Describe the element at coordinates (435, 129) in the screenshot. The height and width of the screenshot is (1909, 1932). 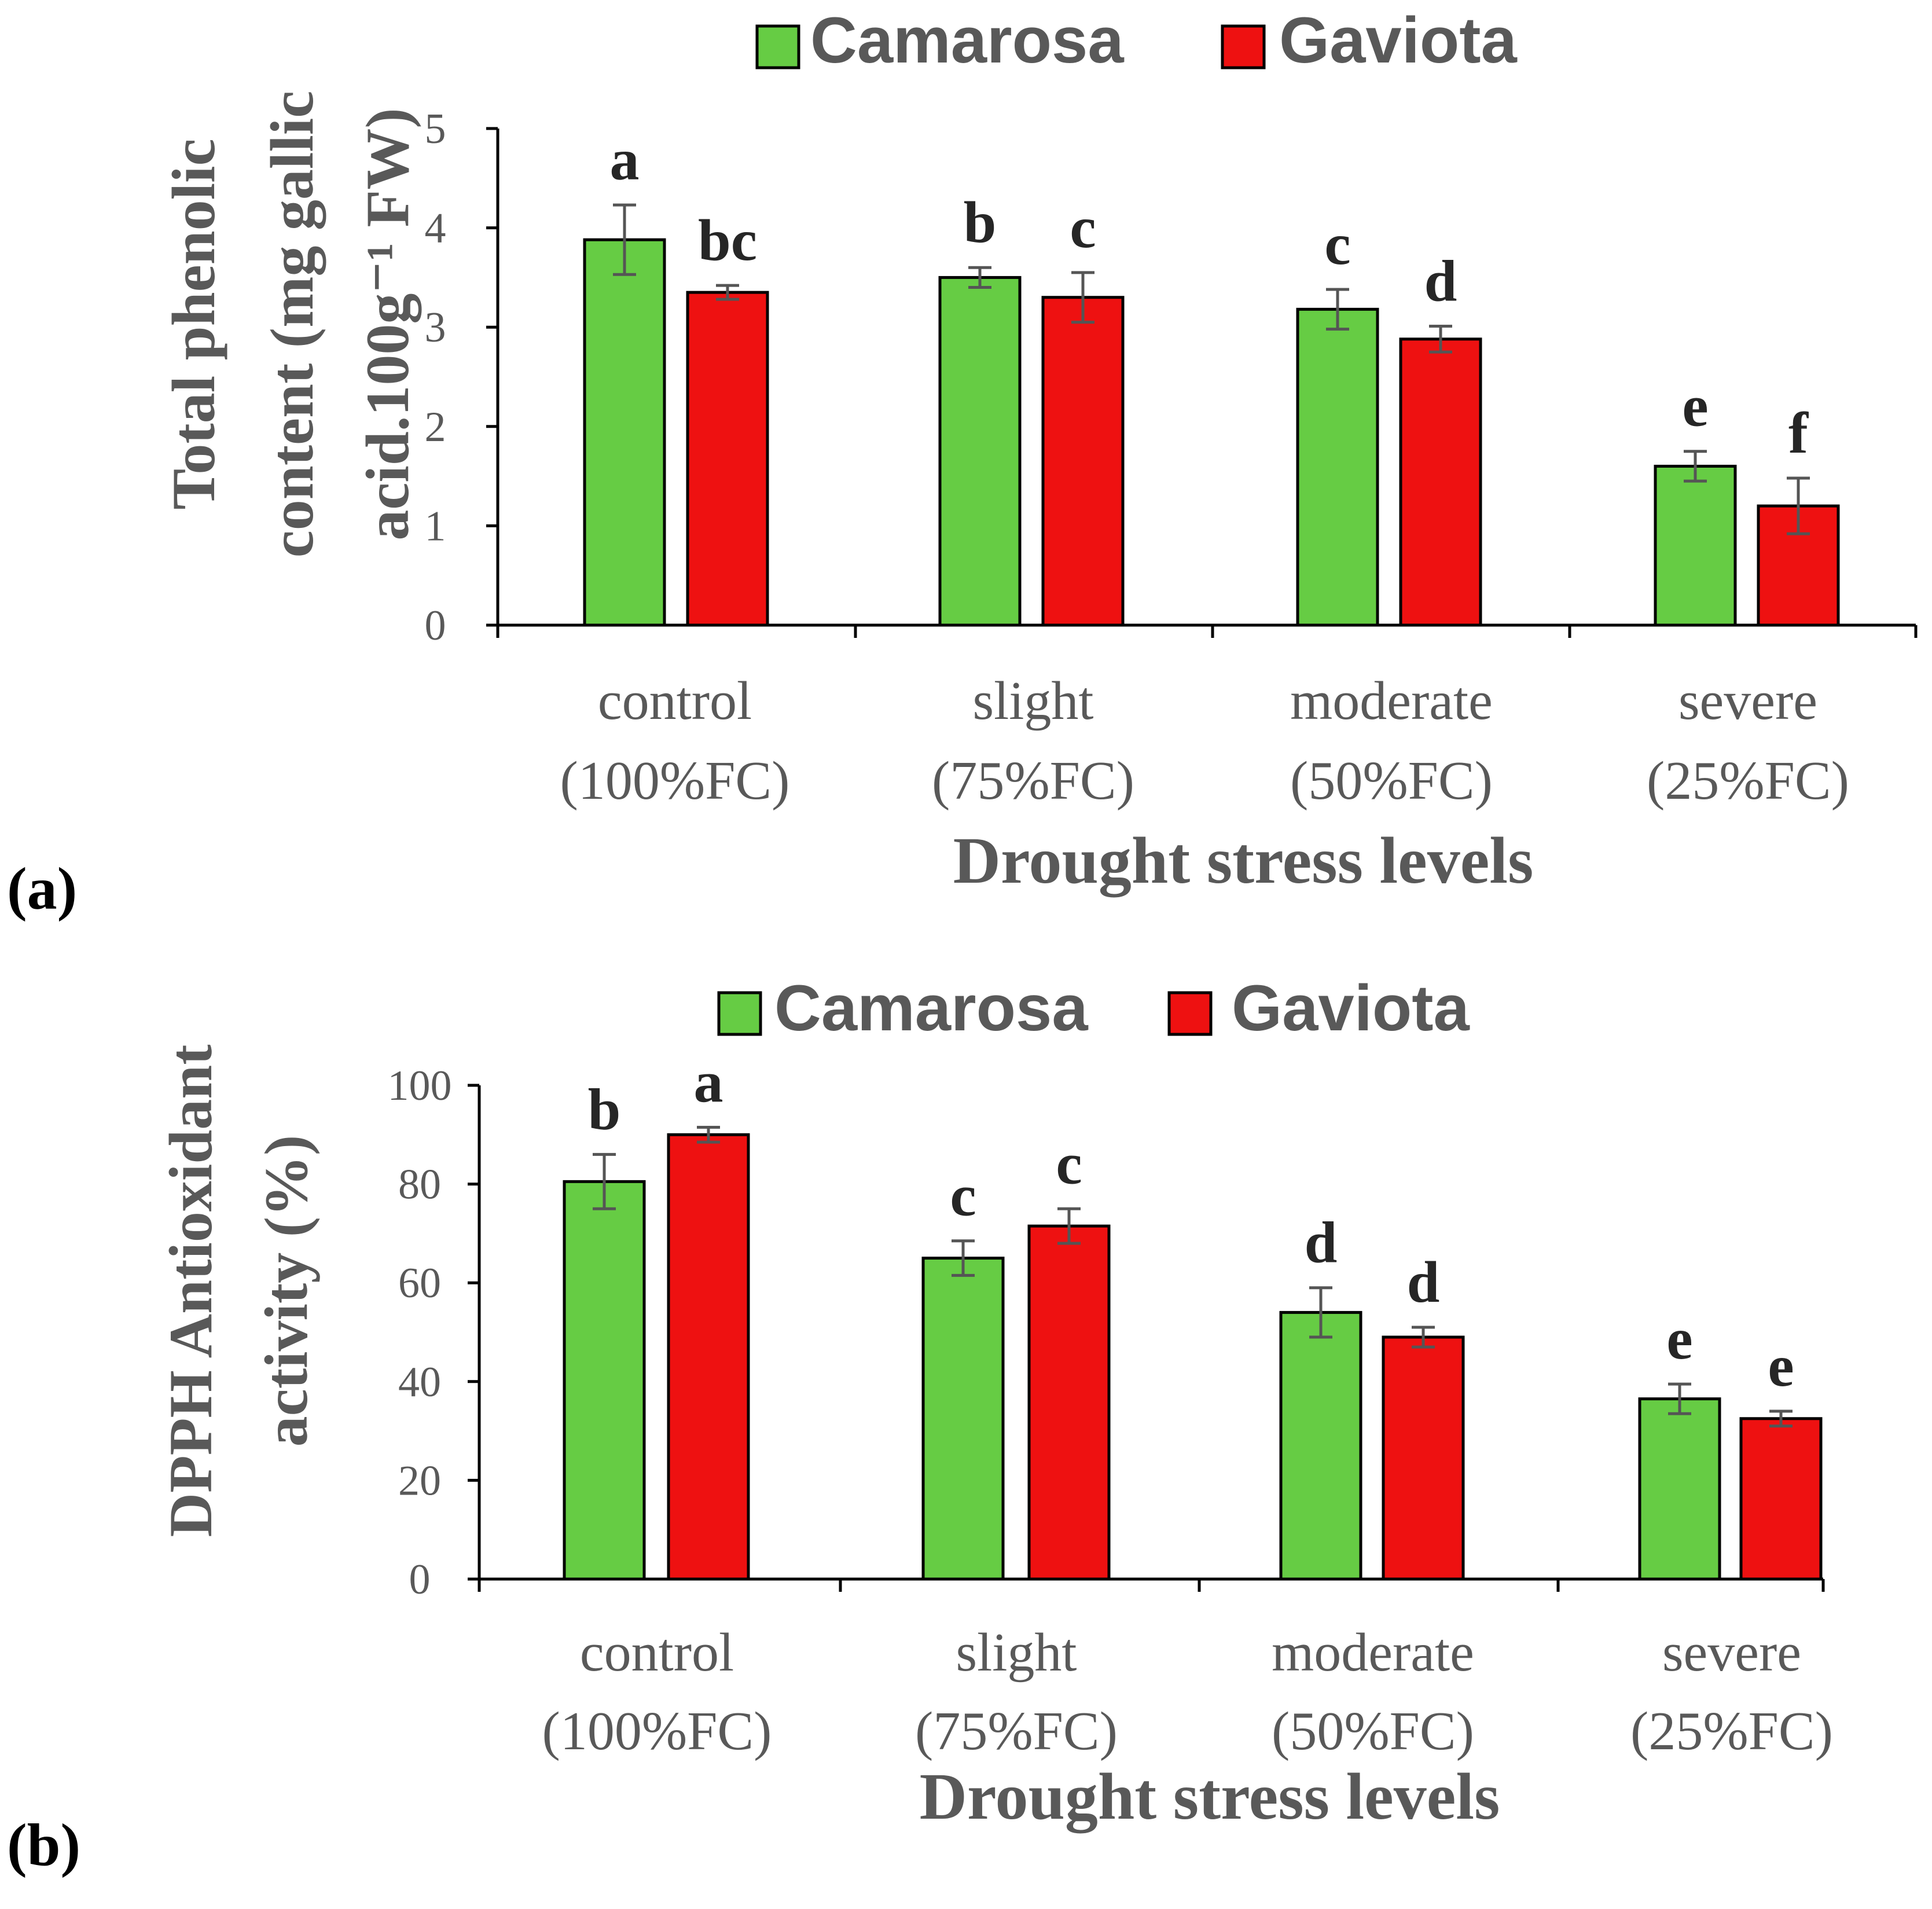
I see `y-tick-label: 5` at that location.